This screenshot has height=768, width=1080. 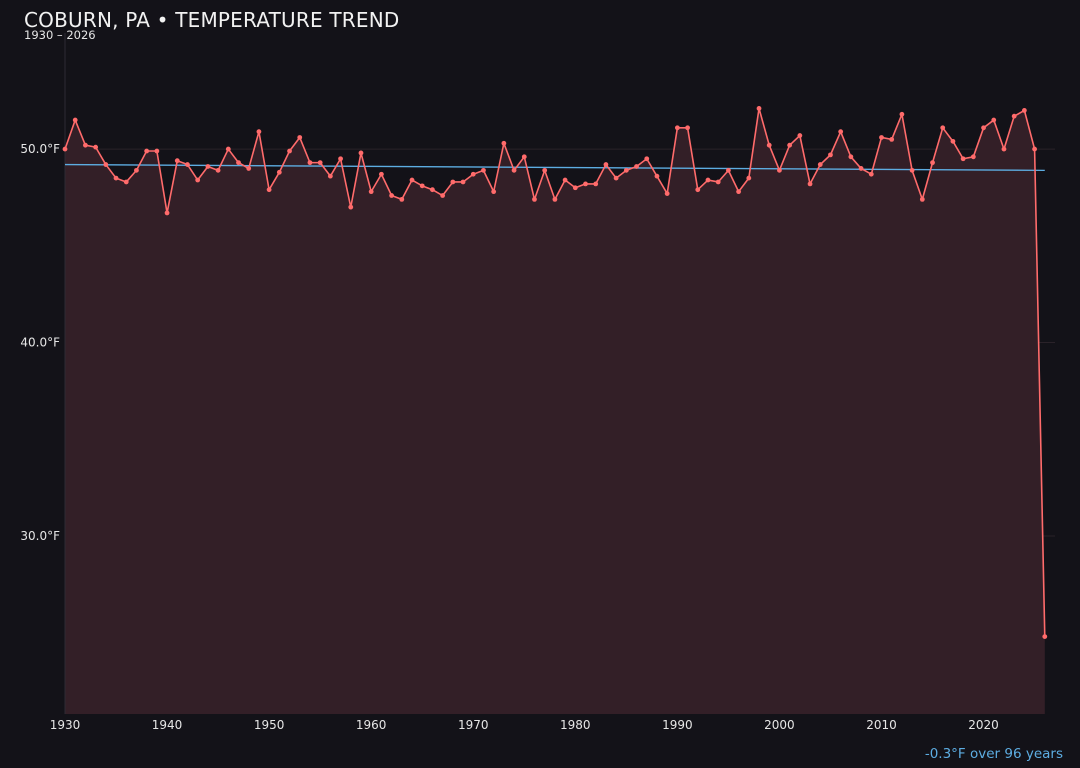 What do you see at coordinates (575, 725) in the screenshot?
I see `x-tick-label: 1980` at bounding box center [575, 725].